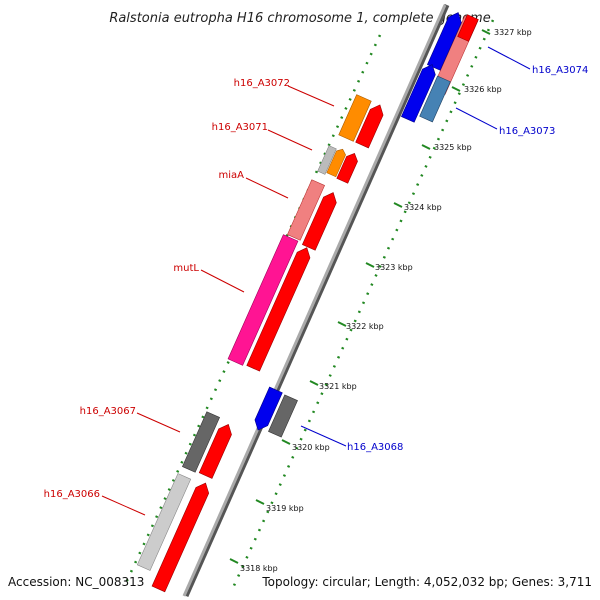 The height and width of the screenshot is (600, 600). Describe the element at coordinates (76, 582) in the screenshot. I see `accession-text: Accession: NC_008313` at that location.